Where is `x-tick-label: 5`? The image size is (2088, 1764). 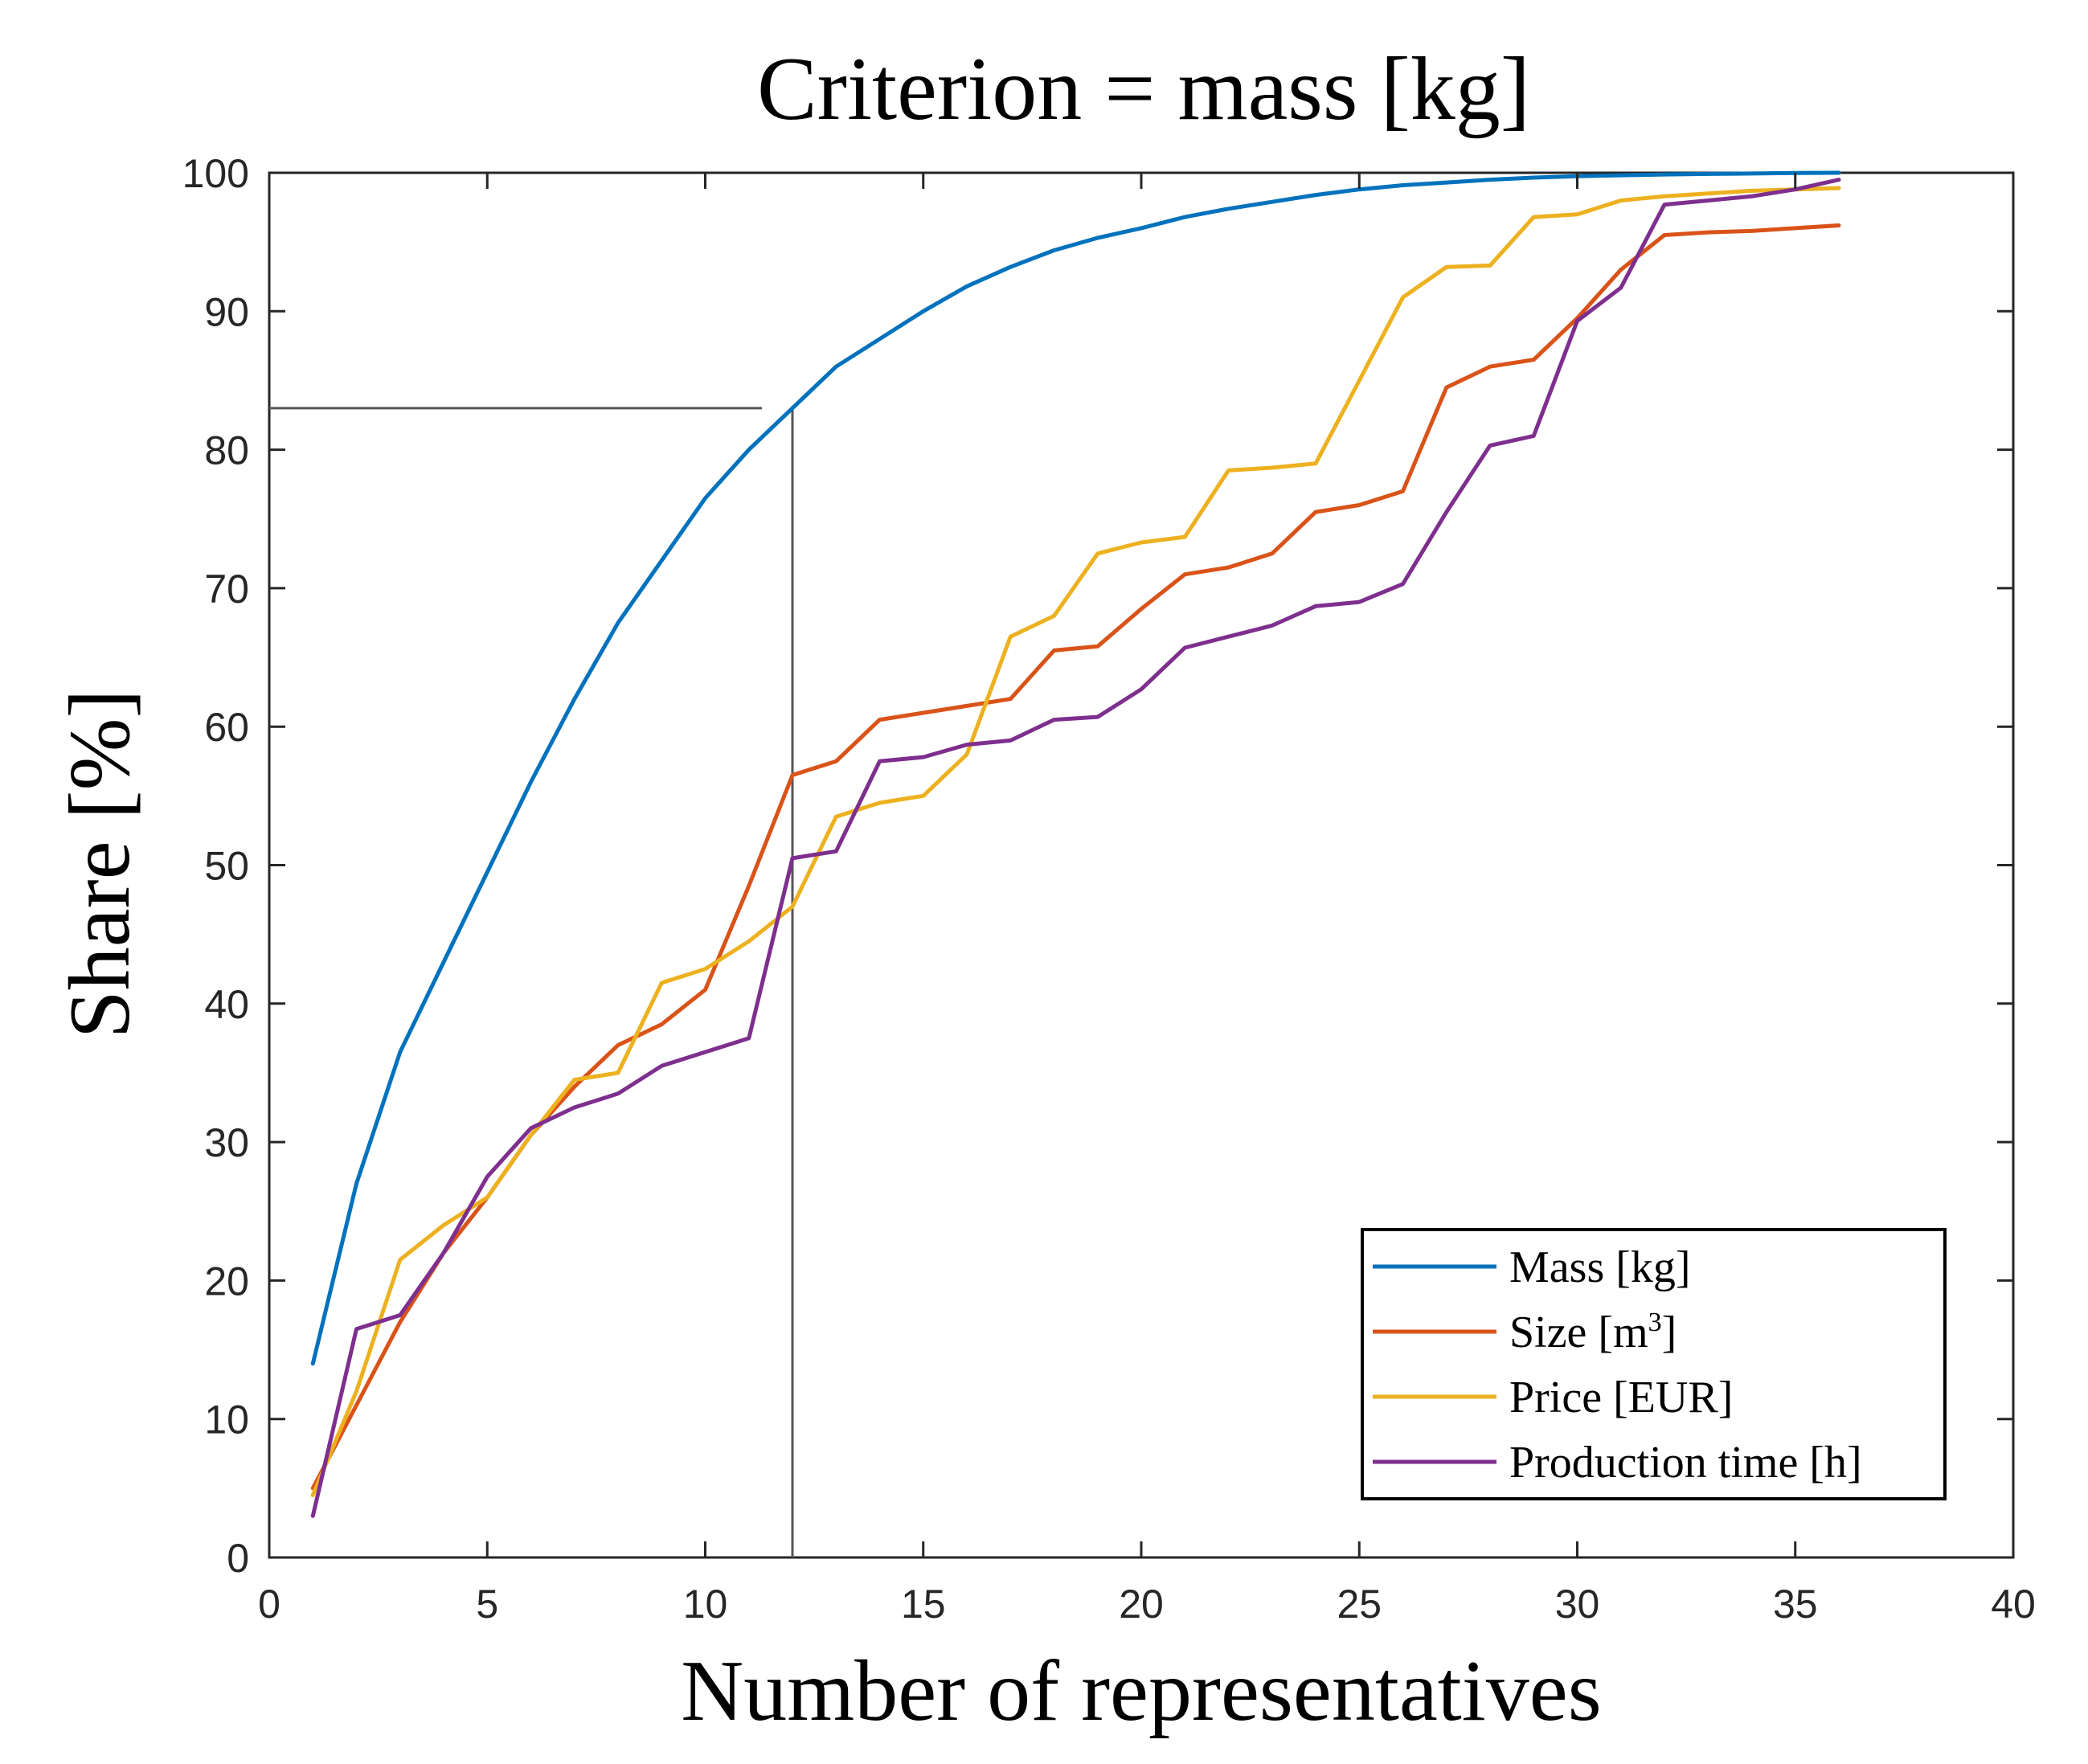 x-tick-label: 5 is located at coordinates (487, 1604).